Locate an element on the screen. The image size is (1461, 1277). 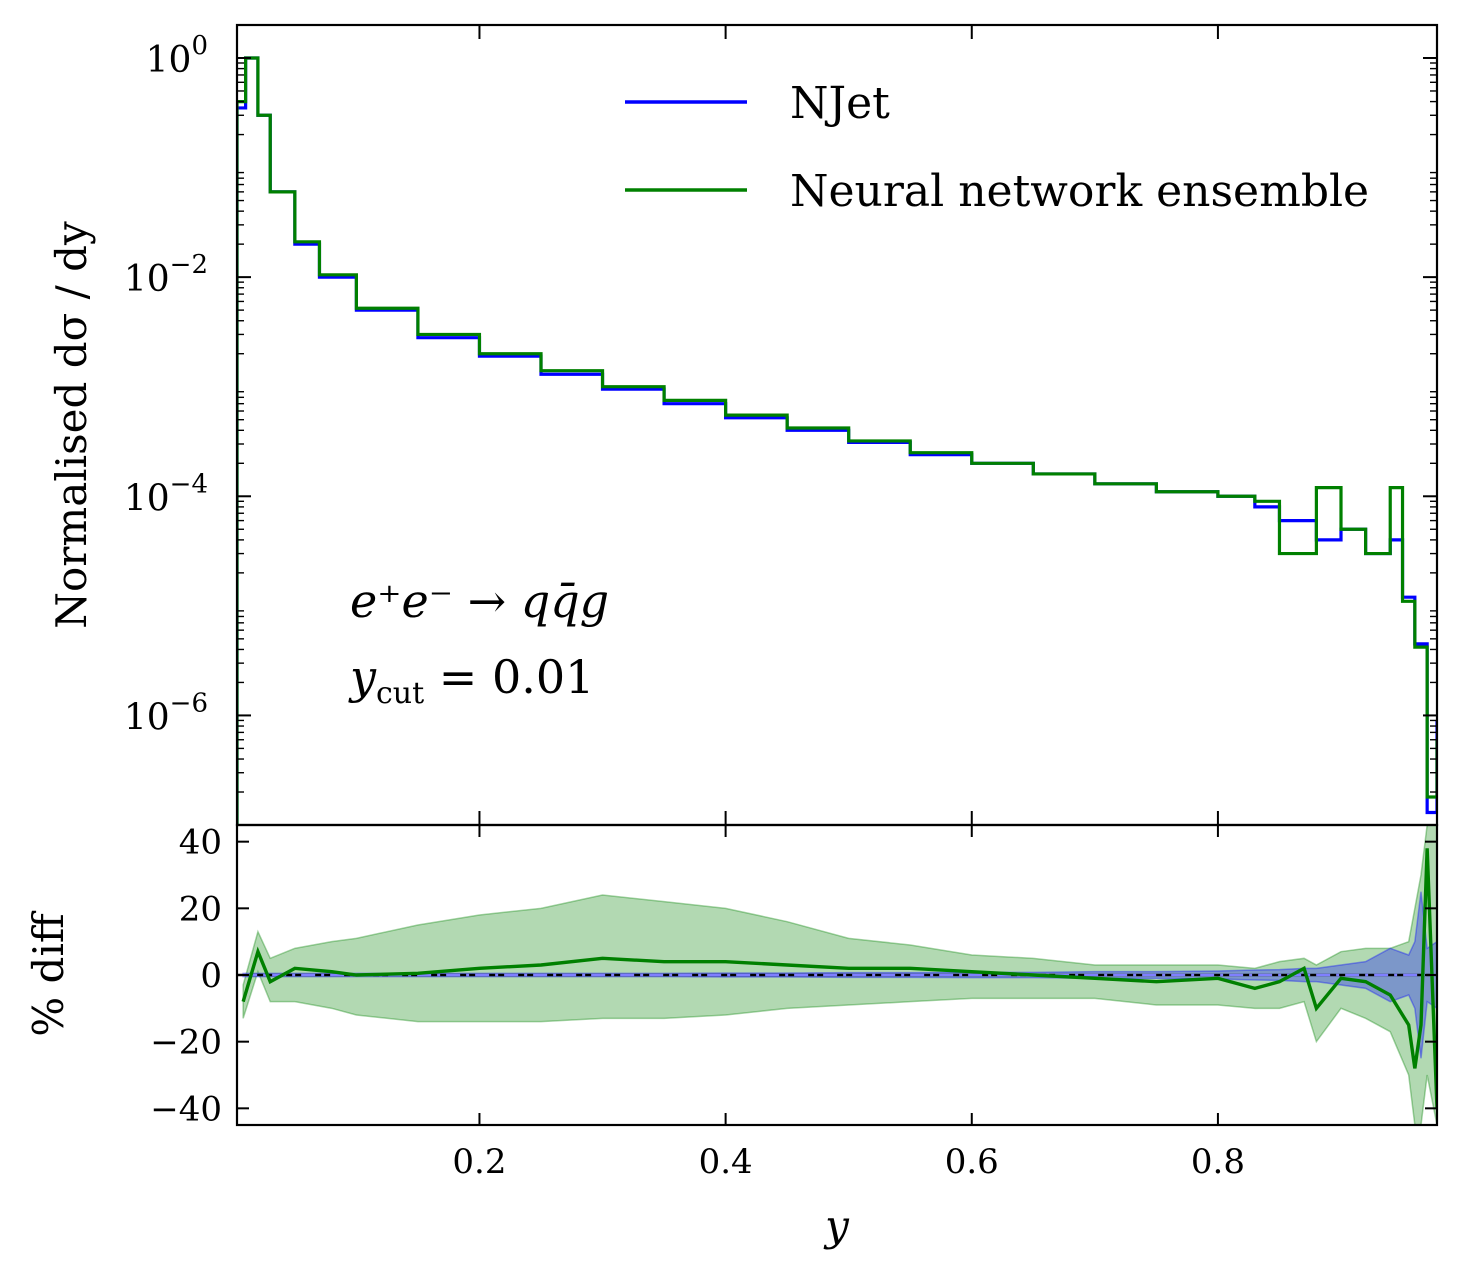
ycut-symbol: y is located at coordinates (362, 677).